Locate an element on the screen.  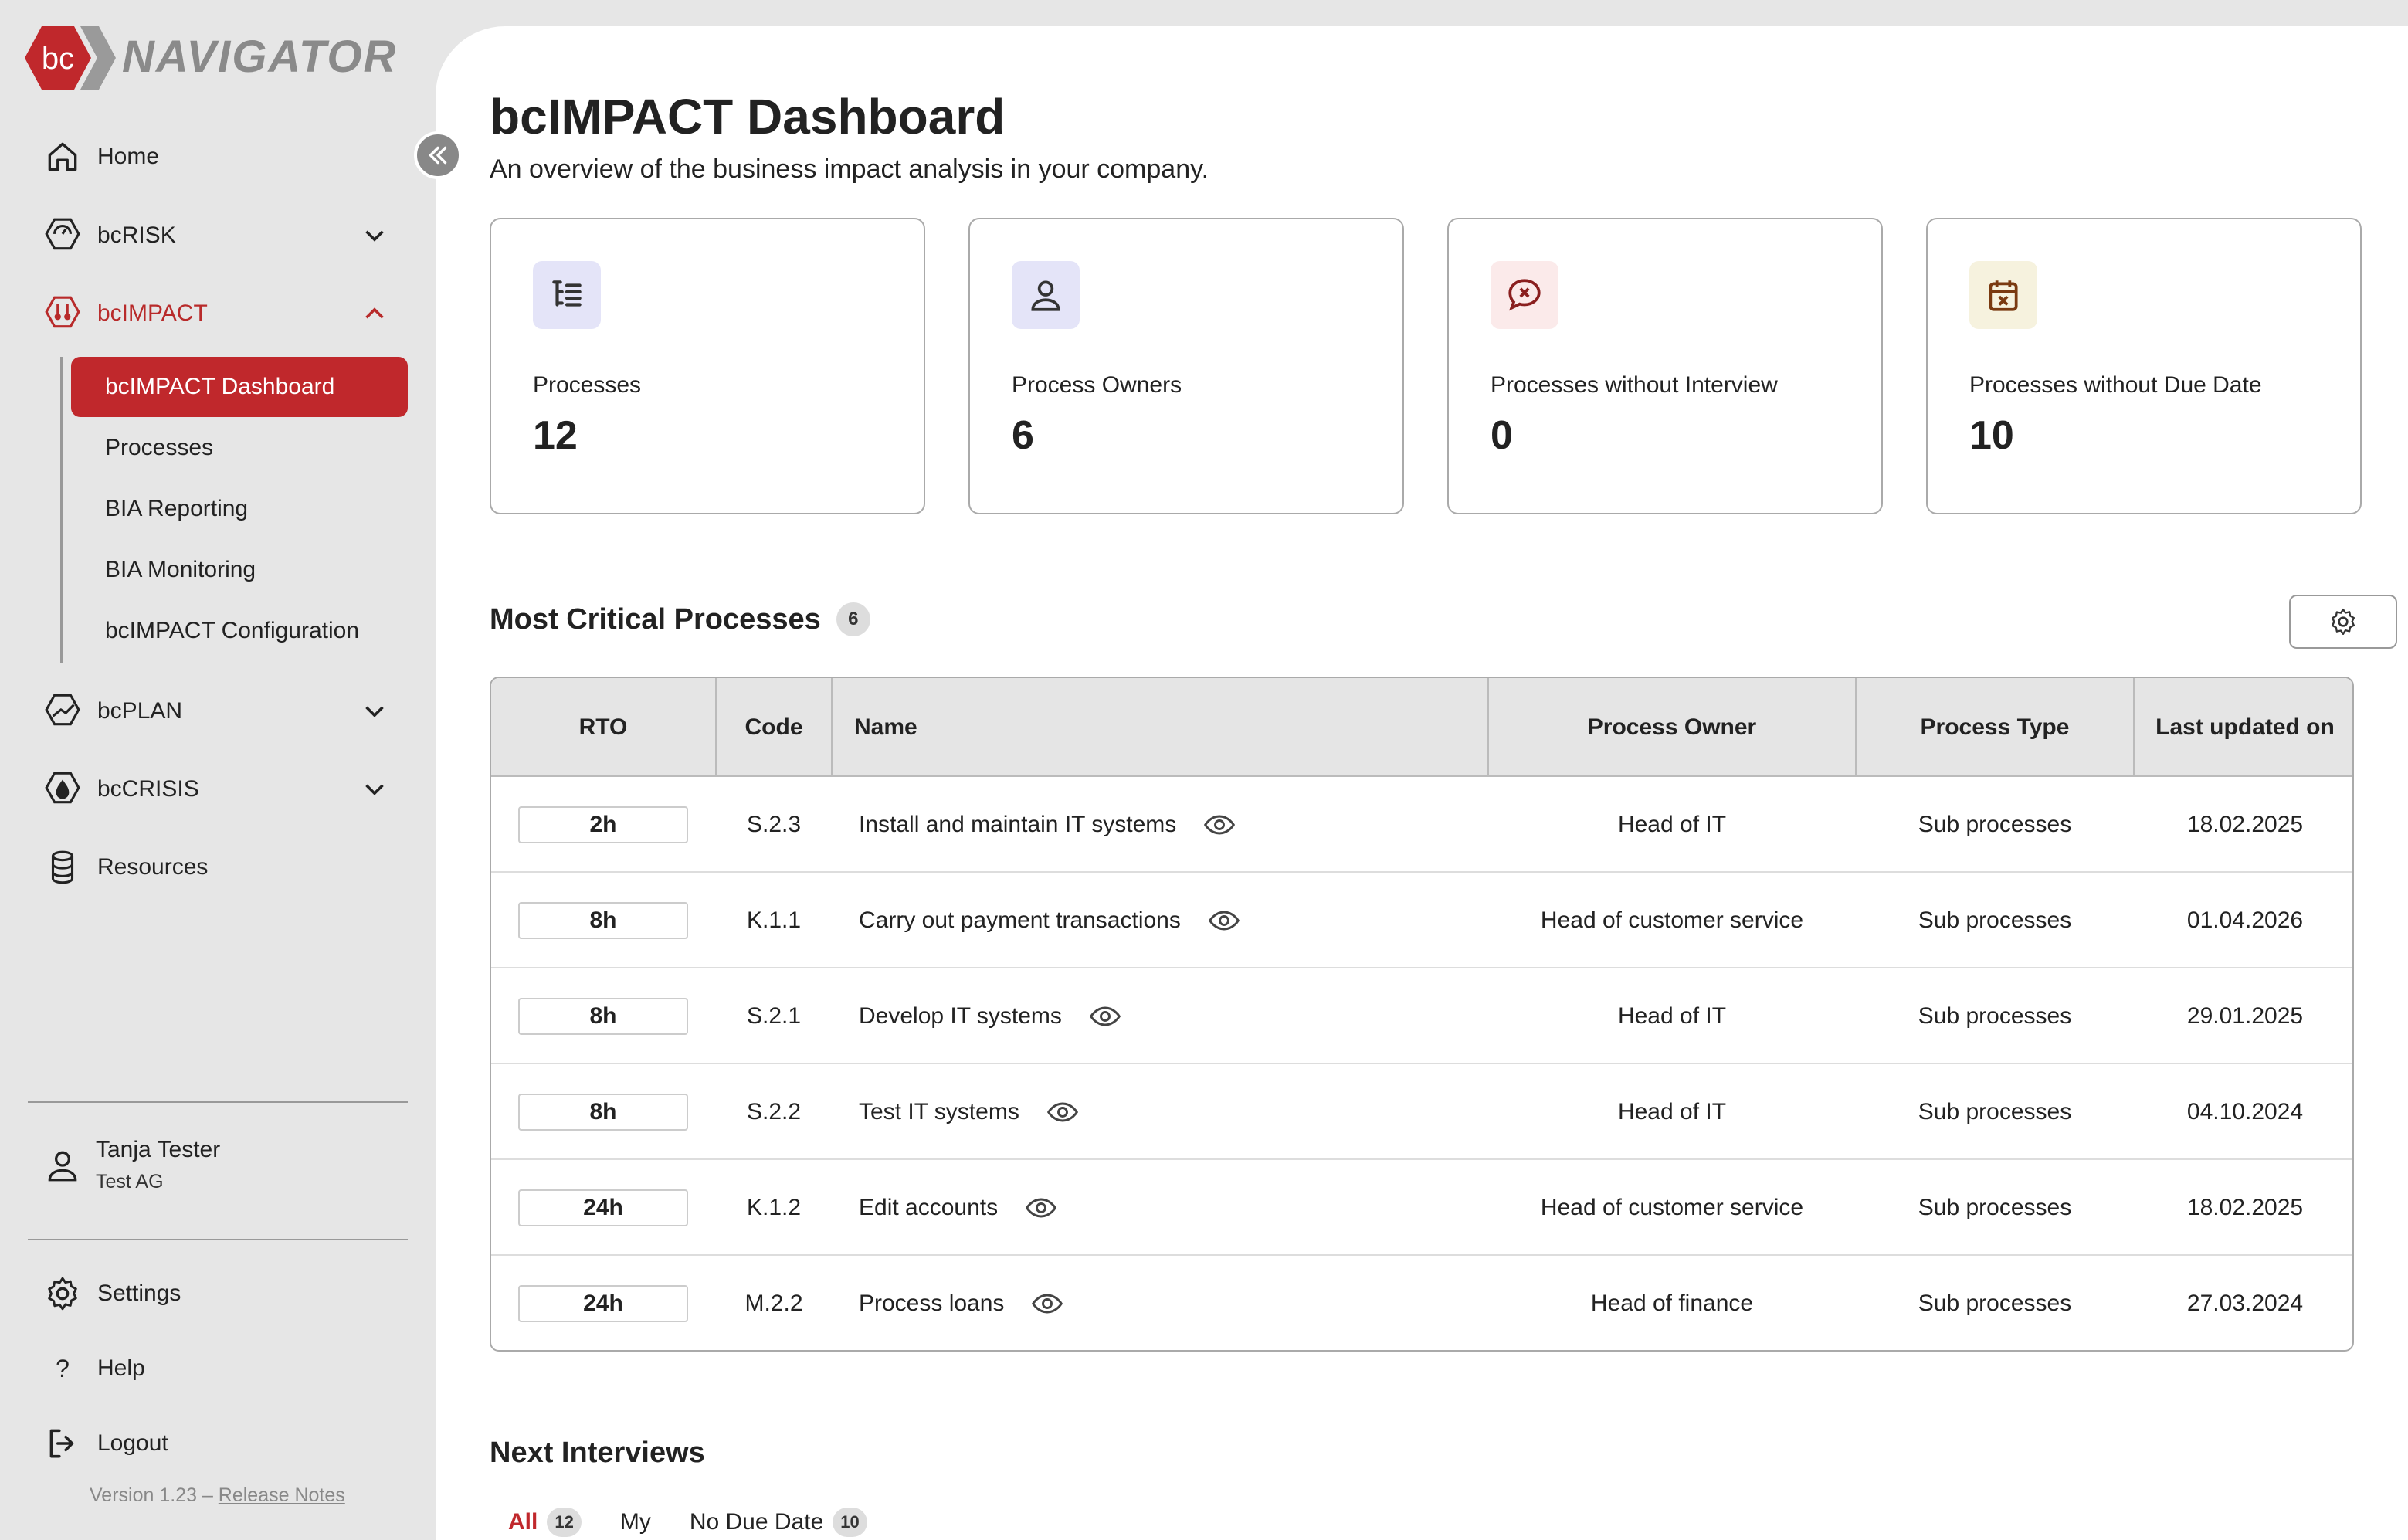
app-logo: bc is located at coordinates (71, 58).